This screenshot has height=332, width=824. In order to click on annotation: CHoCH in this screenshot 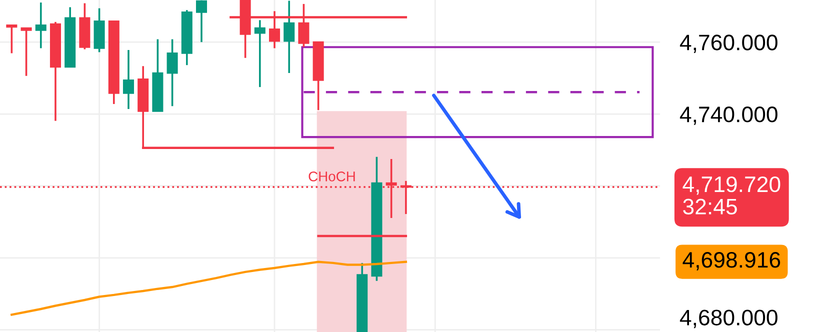, I will do `click(331, 177)`.